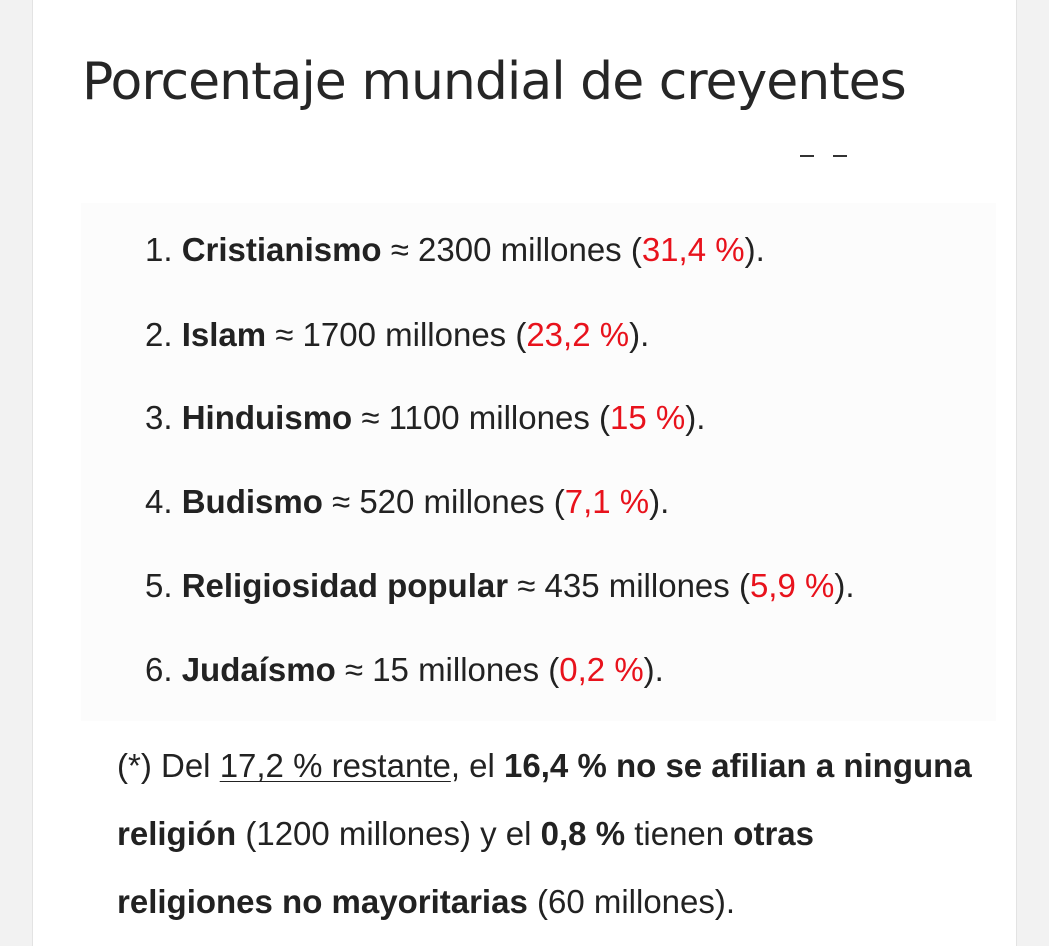  I want to click on item-number: 6., so click(159, 669).